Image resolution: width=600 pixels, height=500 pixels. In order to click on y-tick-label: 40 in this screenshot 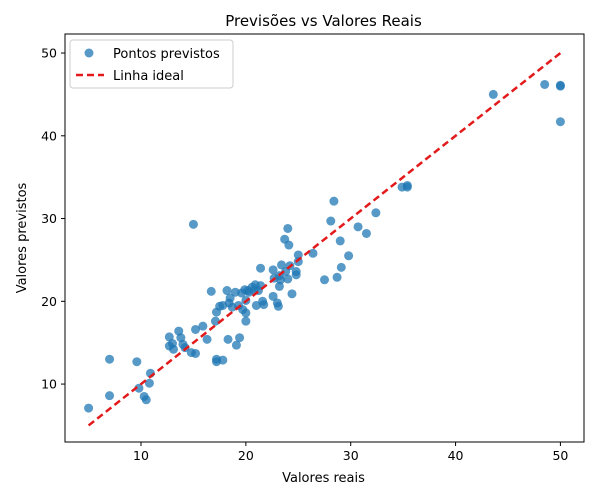, I will do `click(49, 135)`.